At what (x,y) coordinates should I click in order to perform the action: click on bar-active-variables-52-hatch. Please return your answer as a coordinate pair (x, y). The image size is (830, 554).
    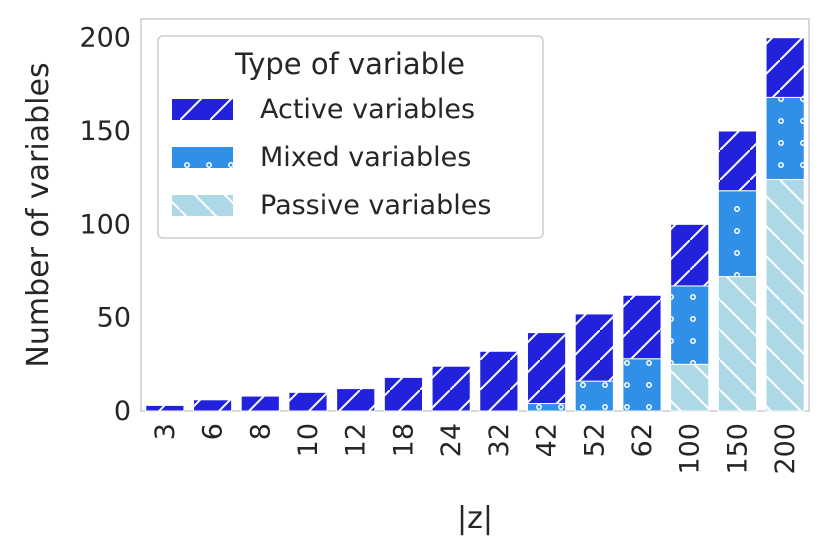
    Looking at the image, I should click on (594, 347).